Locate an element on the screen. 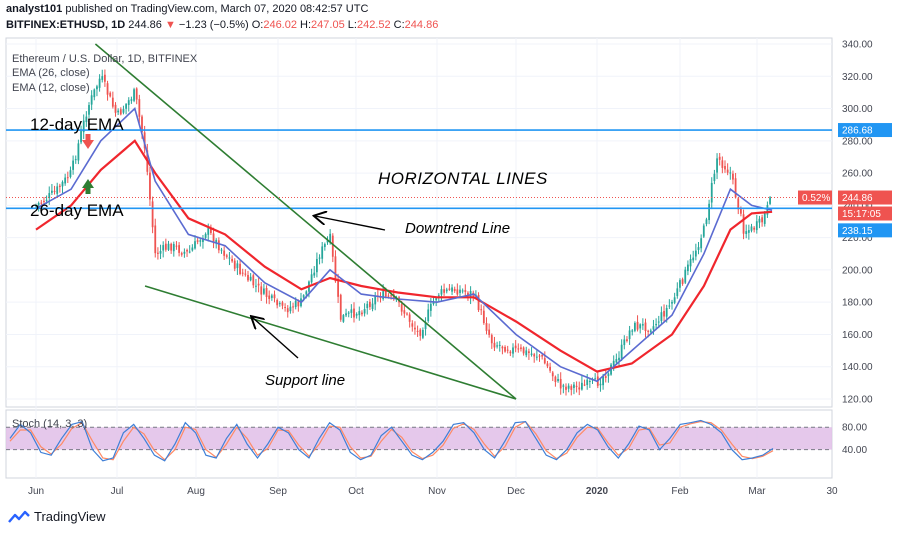 Image resolution: width=900 pixels, height=534 pixels. ema26-up-arrow-icon is located at coordinates (88, 183).